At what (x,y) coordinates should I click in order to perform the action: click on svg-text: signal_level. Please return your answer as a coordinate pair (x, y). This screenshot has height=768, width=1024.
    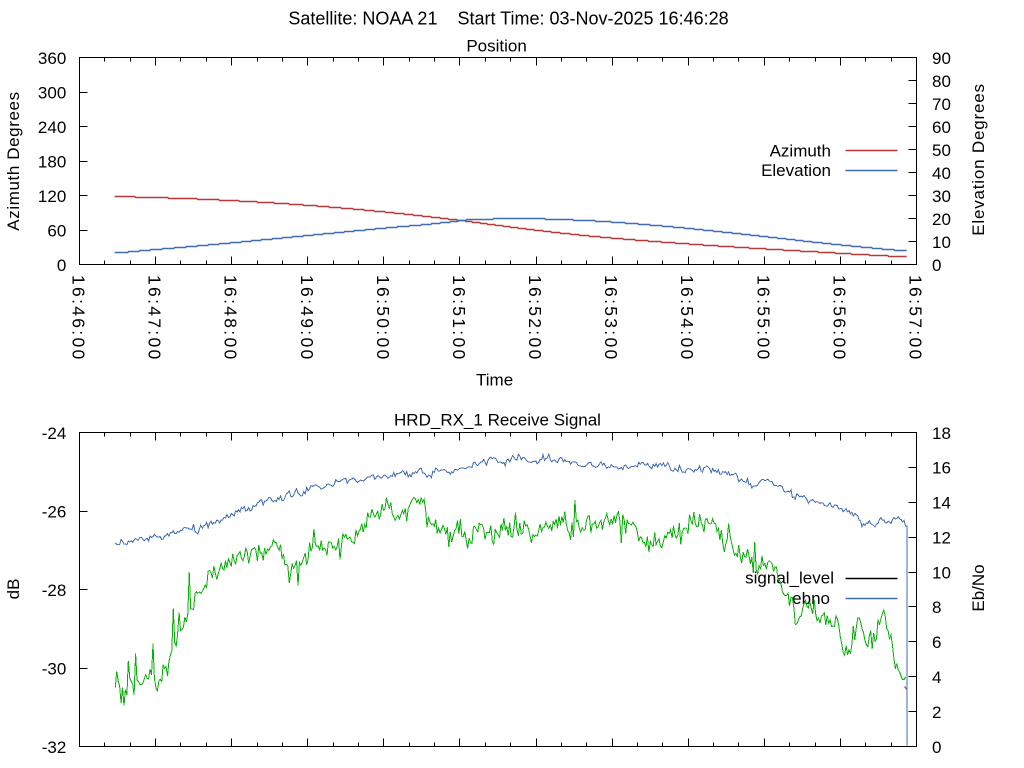
    Looking at the image, I should click on (789, 578).